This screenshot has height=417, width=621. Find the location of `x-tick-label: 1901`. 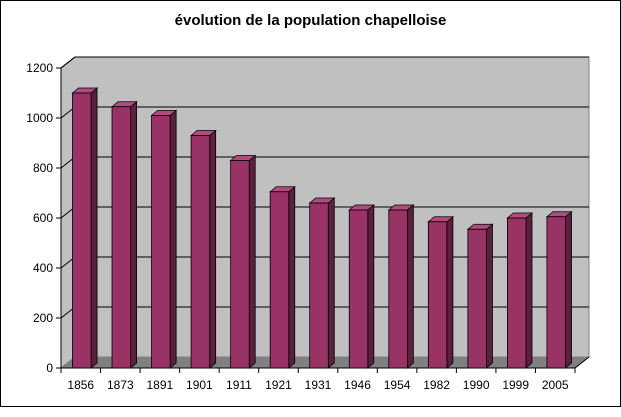

x-tick-label: 1901 is located at coordinates (199, 385).